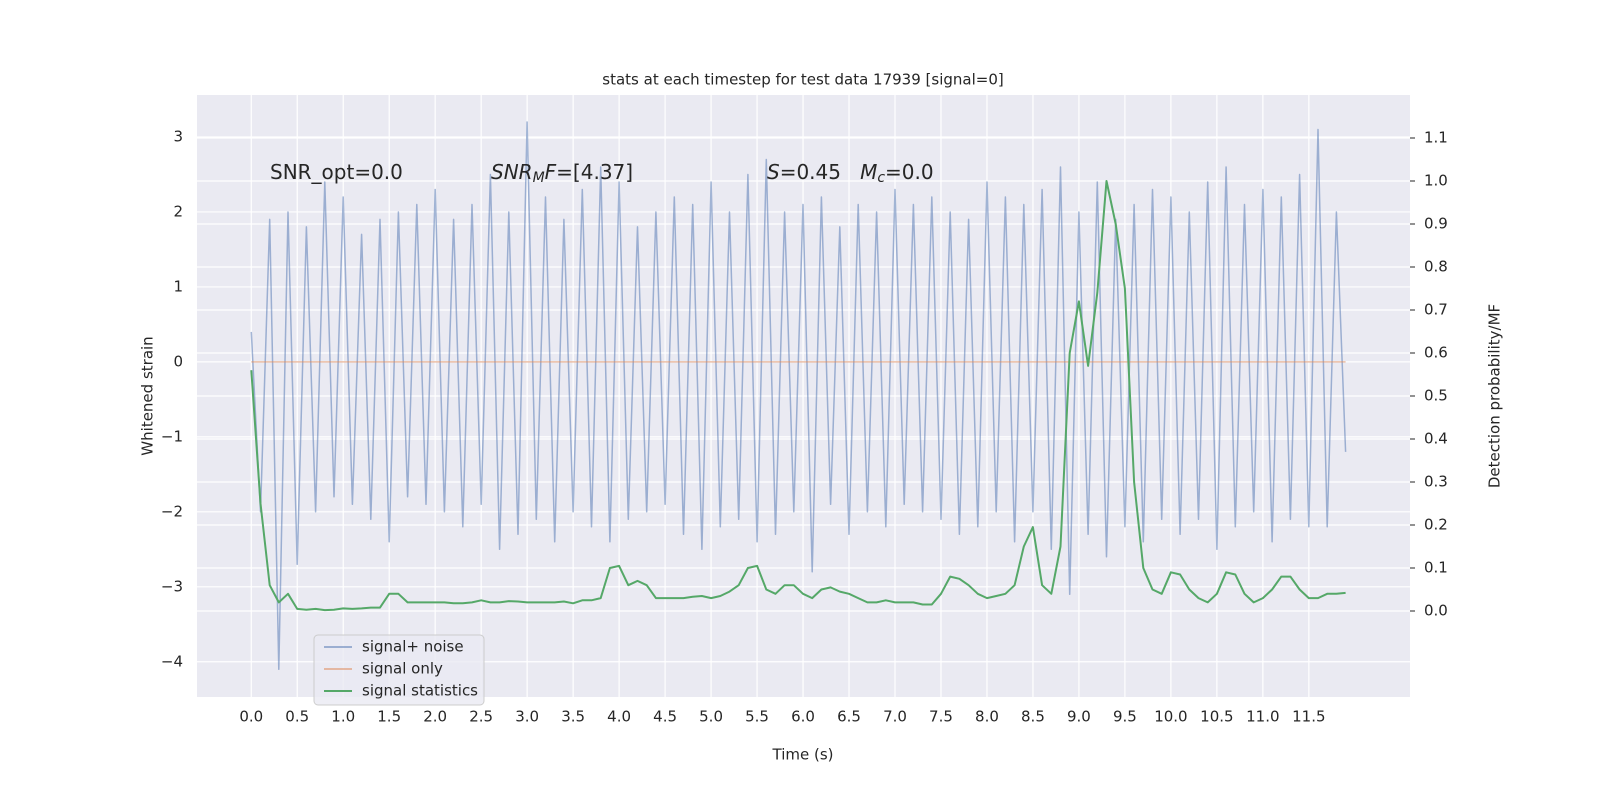 The height and width of the screenshot is (800, 1600). I want to click on y2-tick-label: 0.0, so click(1436, 611).